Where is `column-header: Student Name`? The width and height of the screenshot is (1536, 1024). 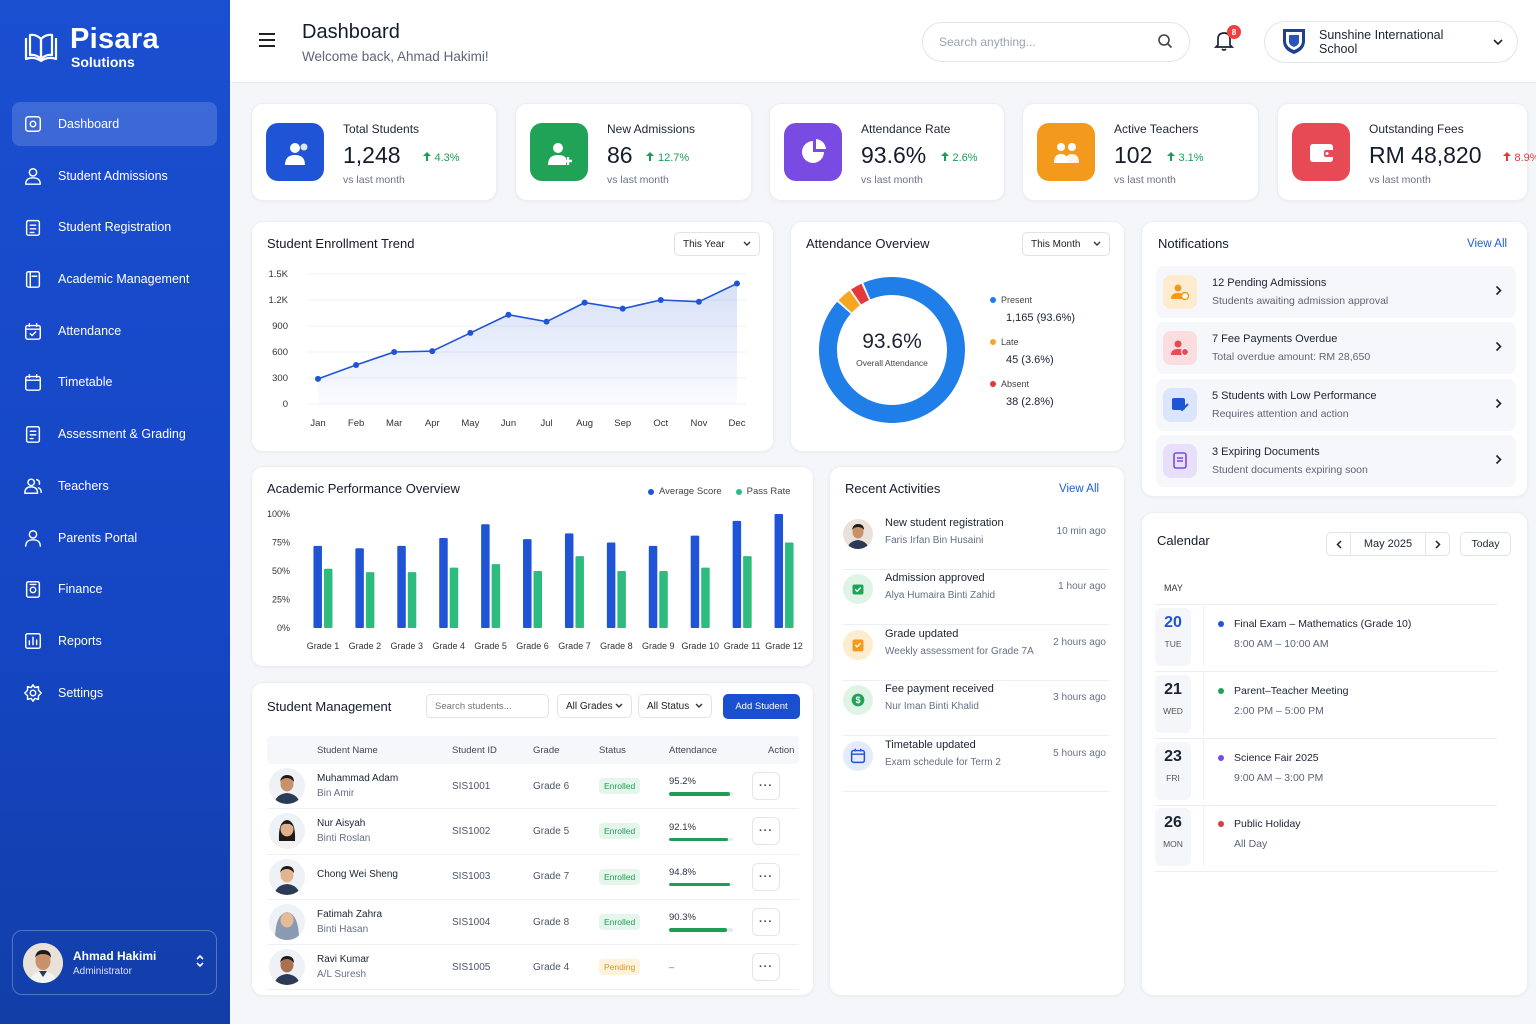 column-header: Student Name is located at coordinates (347, 750).